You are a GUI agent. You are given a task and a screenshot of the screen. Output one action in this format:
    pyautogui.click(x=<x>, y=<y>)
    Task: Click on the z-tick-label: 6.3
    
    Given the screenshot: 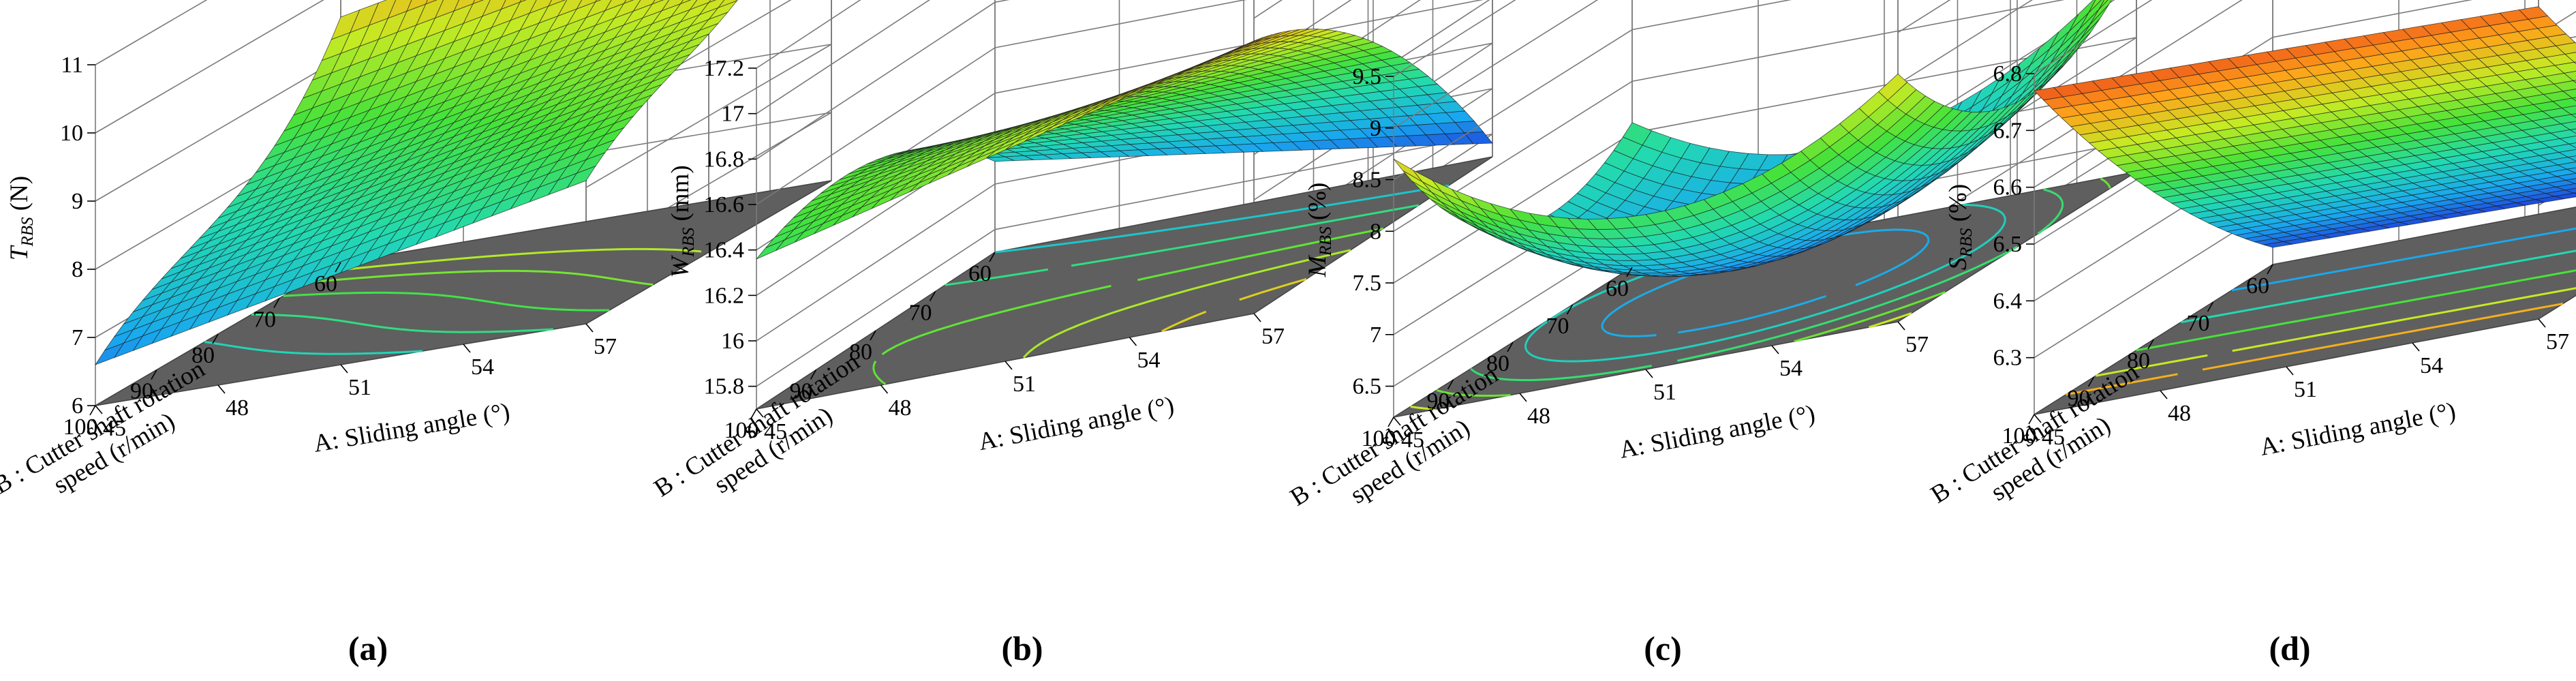 What is the action you would take?
    pyautogui.click(x=2008, y=358)
    